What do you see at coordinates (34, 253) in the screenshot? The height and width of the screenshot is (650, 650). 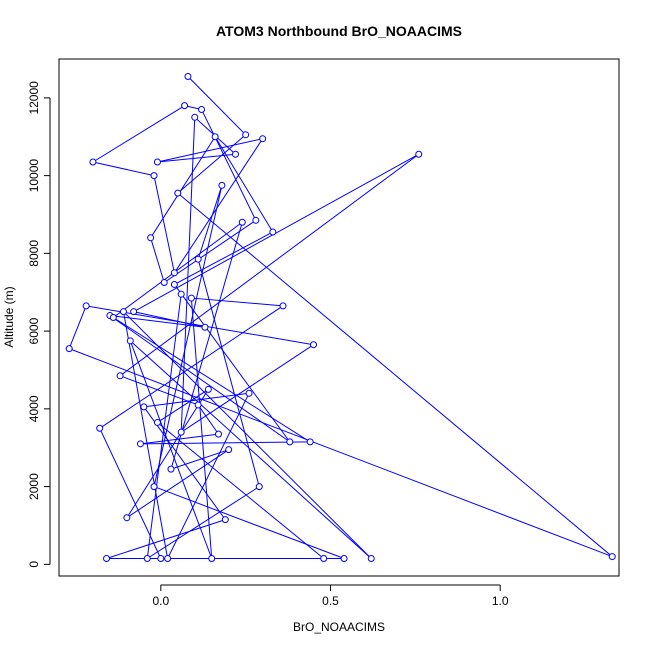 I see `y-tick-label: 8000` at bounding box center [34, 253].